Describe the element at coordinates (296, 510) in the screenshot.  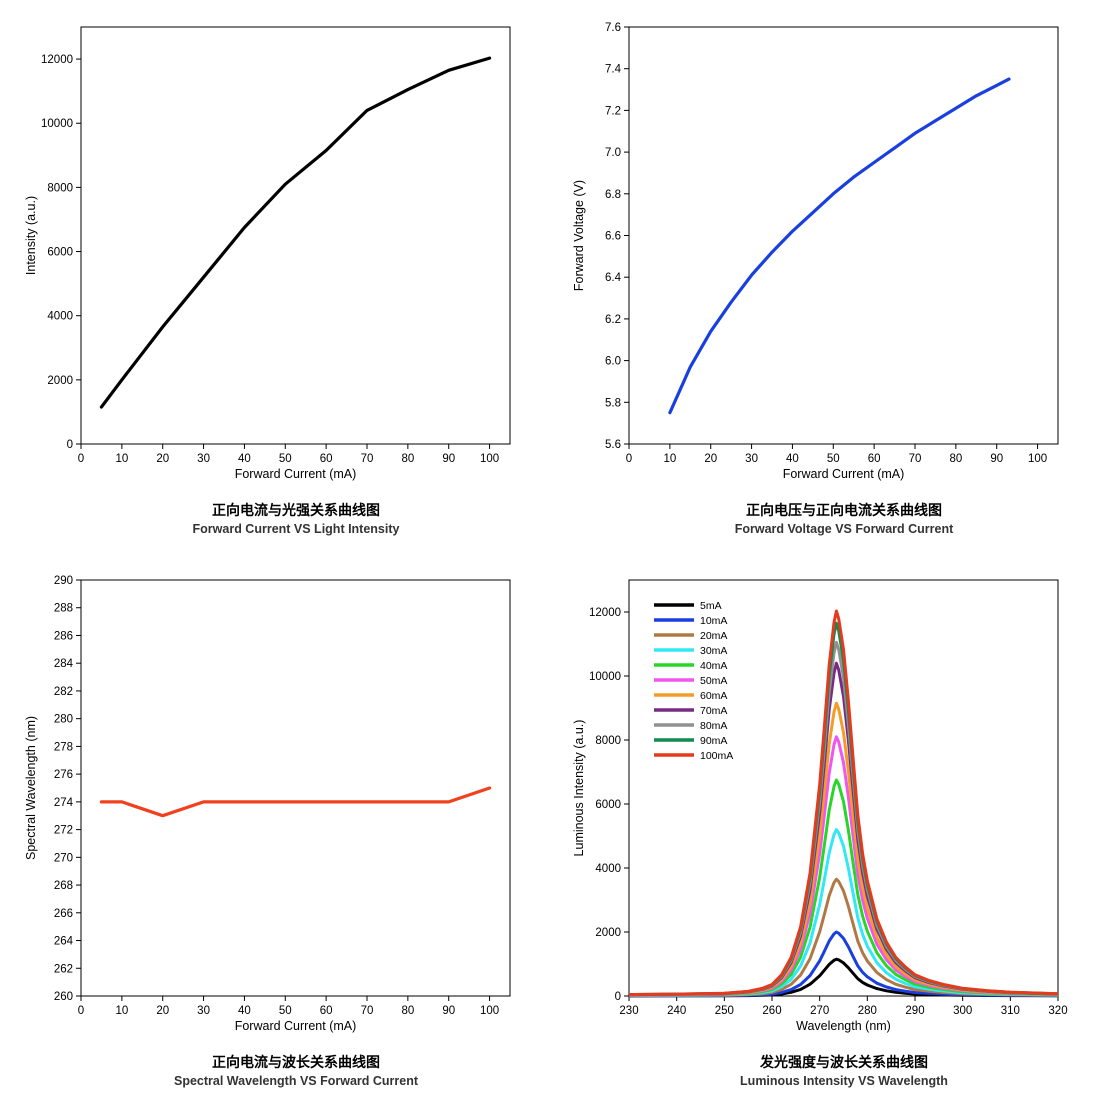
I see `chart-title: 正向电流与光强关系曲线图` at that location.